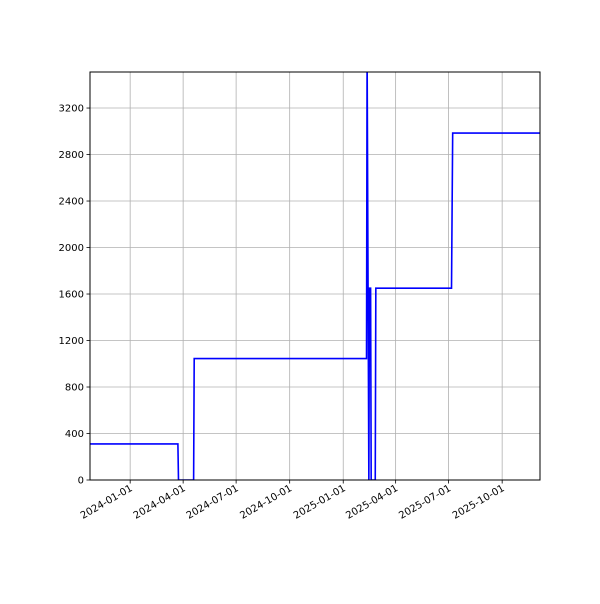 The height and width of the screenshot is (604, 600). Describe the element at coordinates (71, 341) in the screenshot. I see `y-tick-label: 1200` at that location.